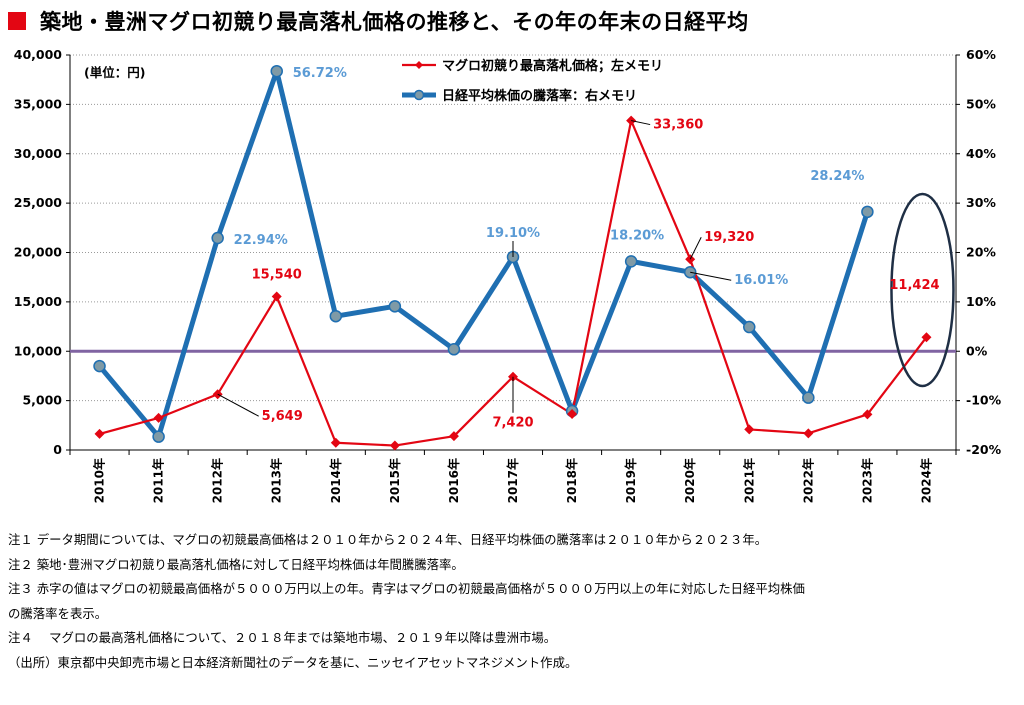 The image size is (1024, 705). What do you see at coordinates (394, 480) in the screenshot?
I see `x-axis-tick-label: 2015年` at bounding box center [394, 480].